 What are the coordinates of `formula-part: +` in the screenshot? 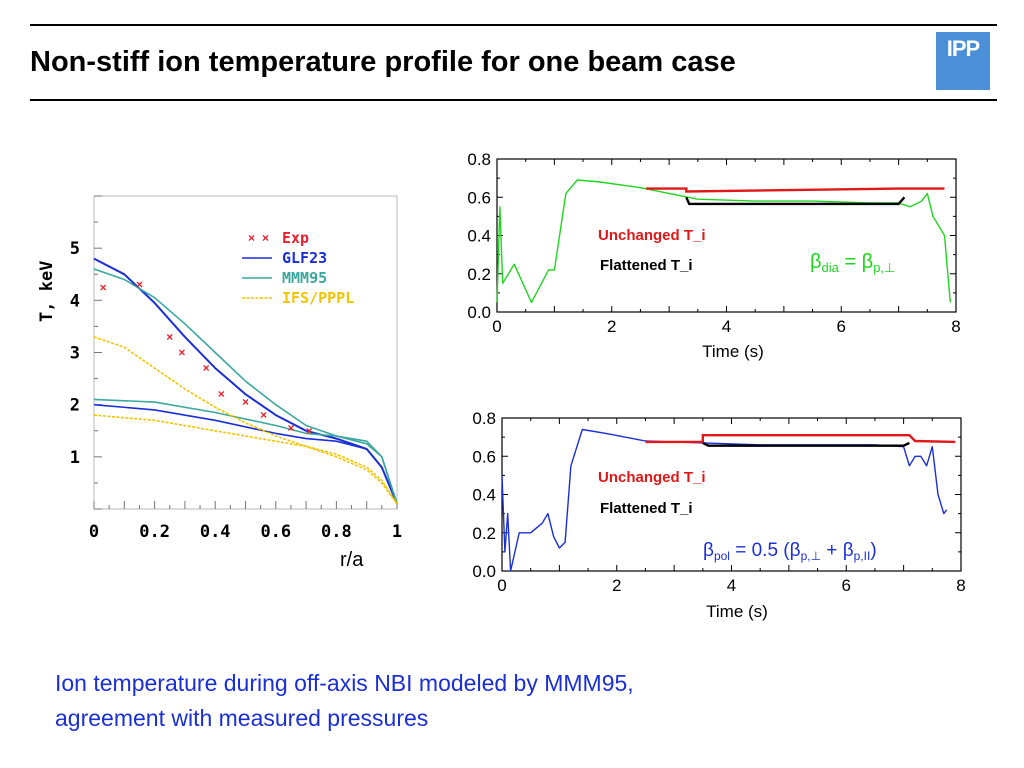 It's located at (832, 550).